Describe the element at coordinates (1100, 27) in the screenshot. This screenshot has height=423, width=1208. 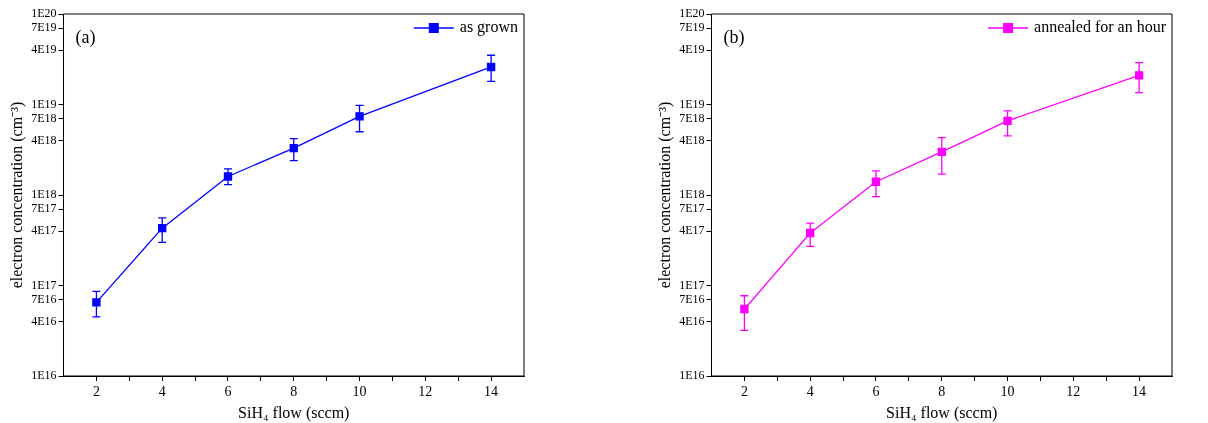
I see `legend-label: annealed for an hour` at that location.